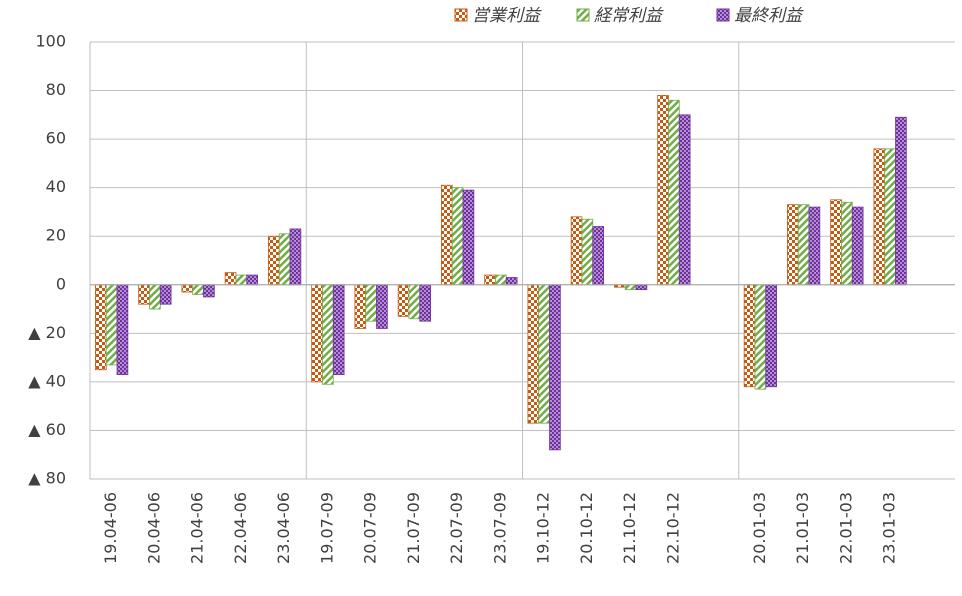 This screenshot has height=596, width=962. What do you see at coordinates (47, 380) in the screenshot?
I see `y-tick-label: ▲ 40` at bounding box center [47, 380].